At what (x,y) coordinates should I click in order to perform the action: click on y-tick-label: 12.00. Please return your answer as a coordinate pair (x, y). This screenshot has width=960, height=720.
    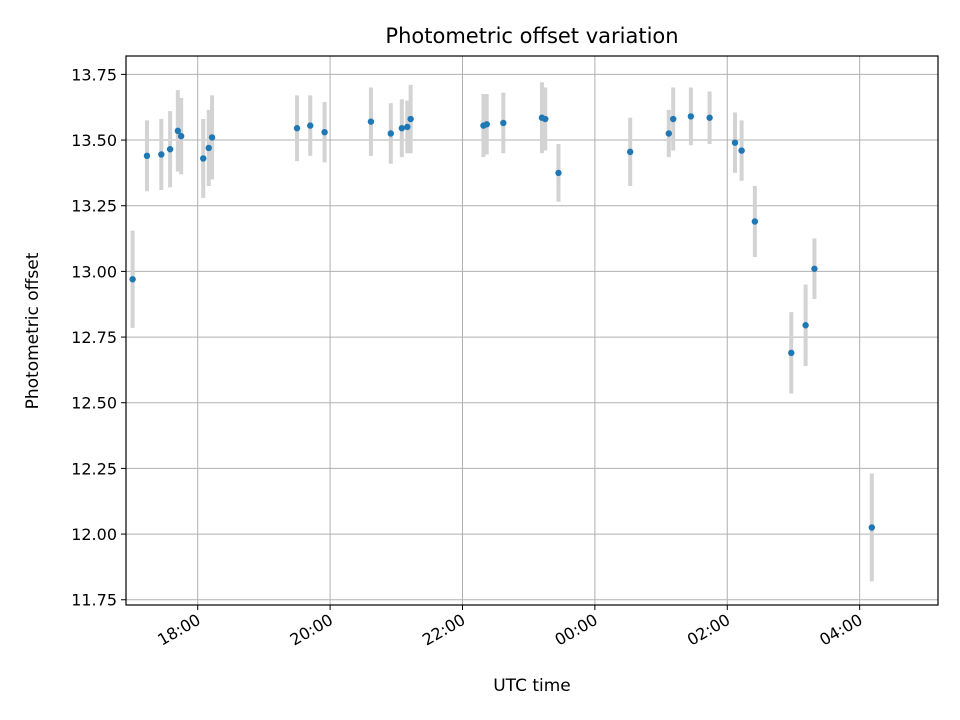
    Looking at the image, I should click on (94, 534).